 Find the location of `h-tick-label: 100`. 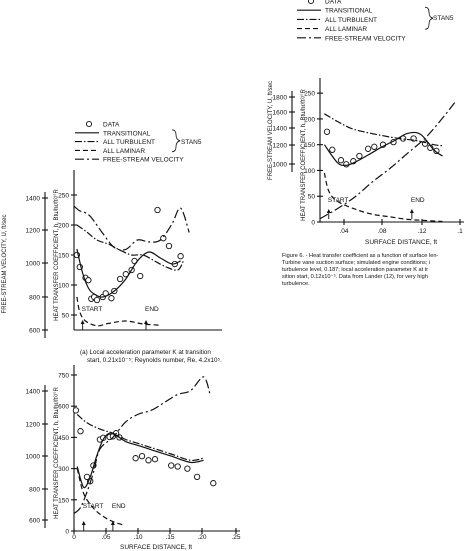

h-tick-label: 100 is located at coordinates (63, 286).